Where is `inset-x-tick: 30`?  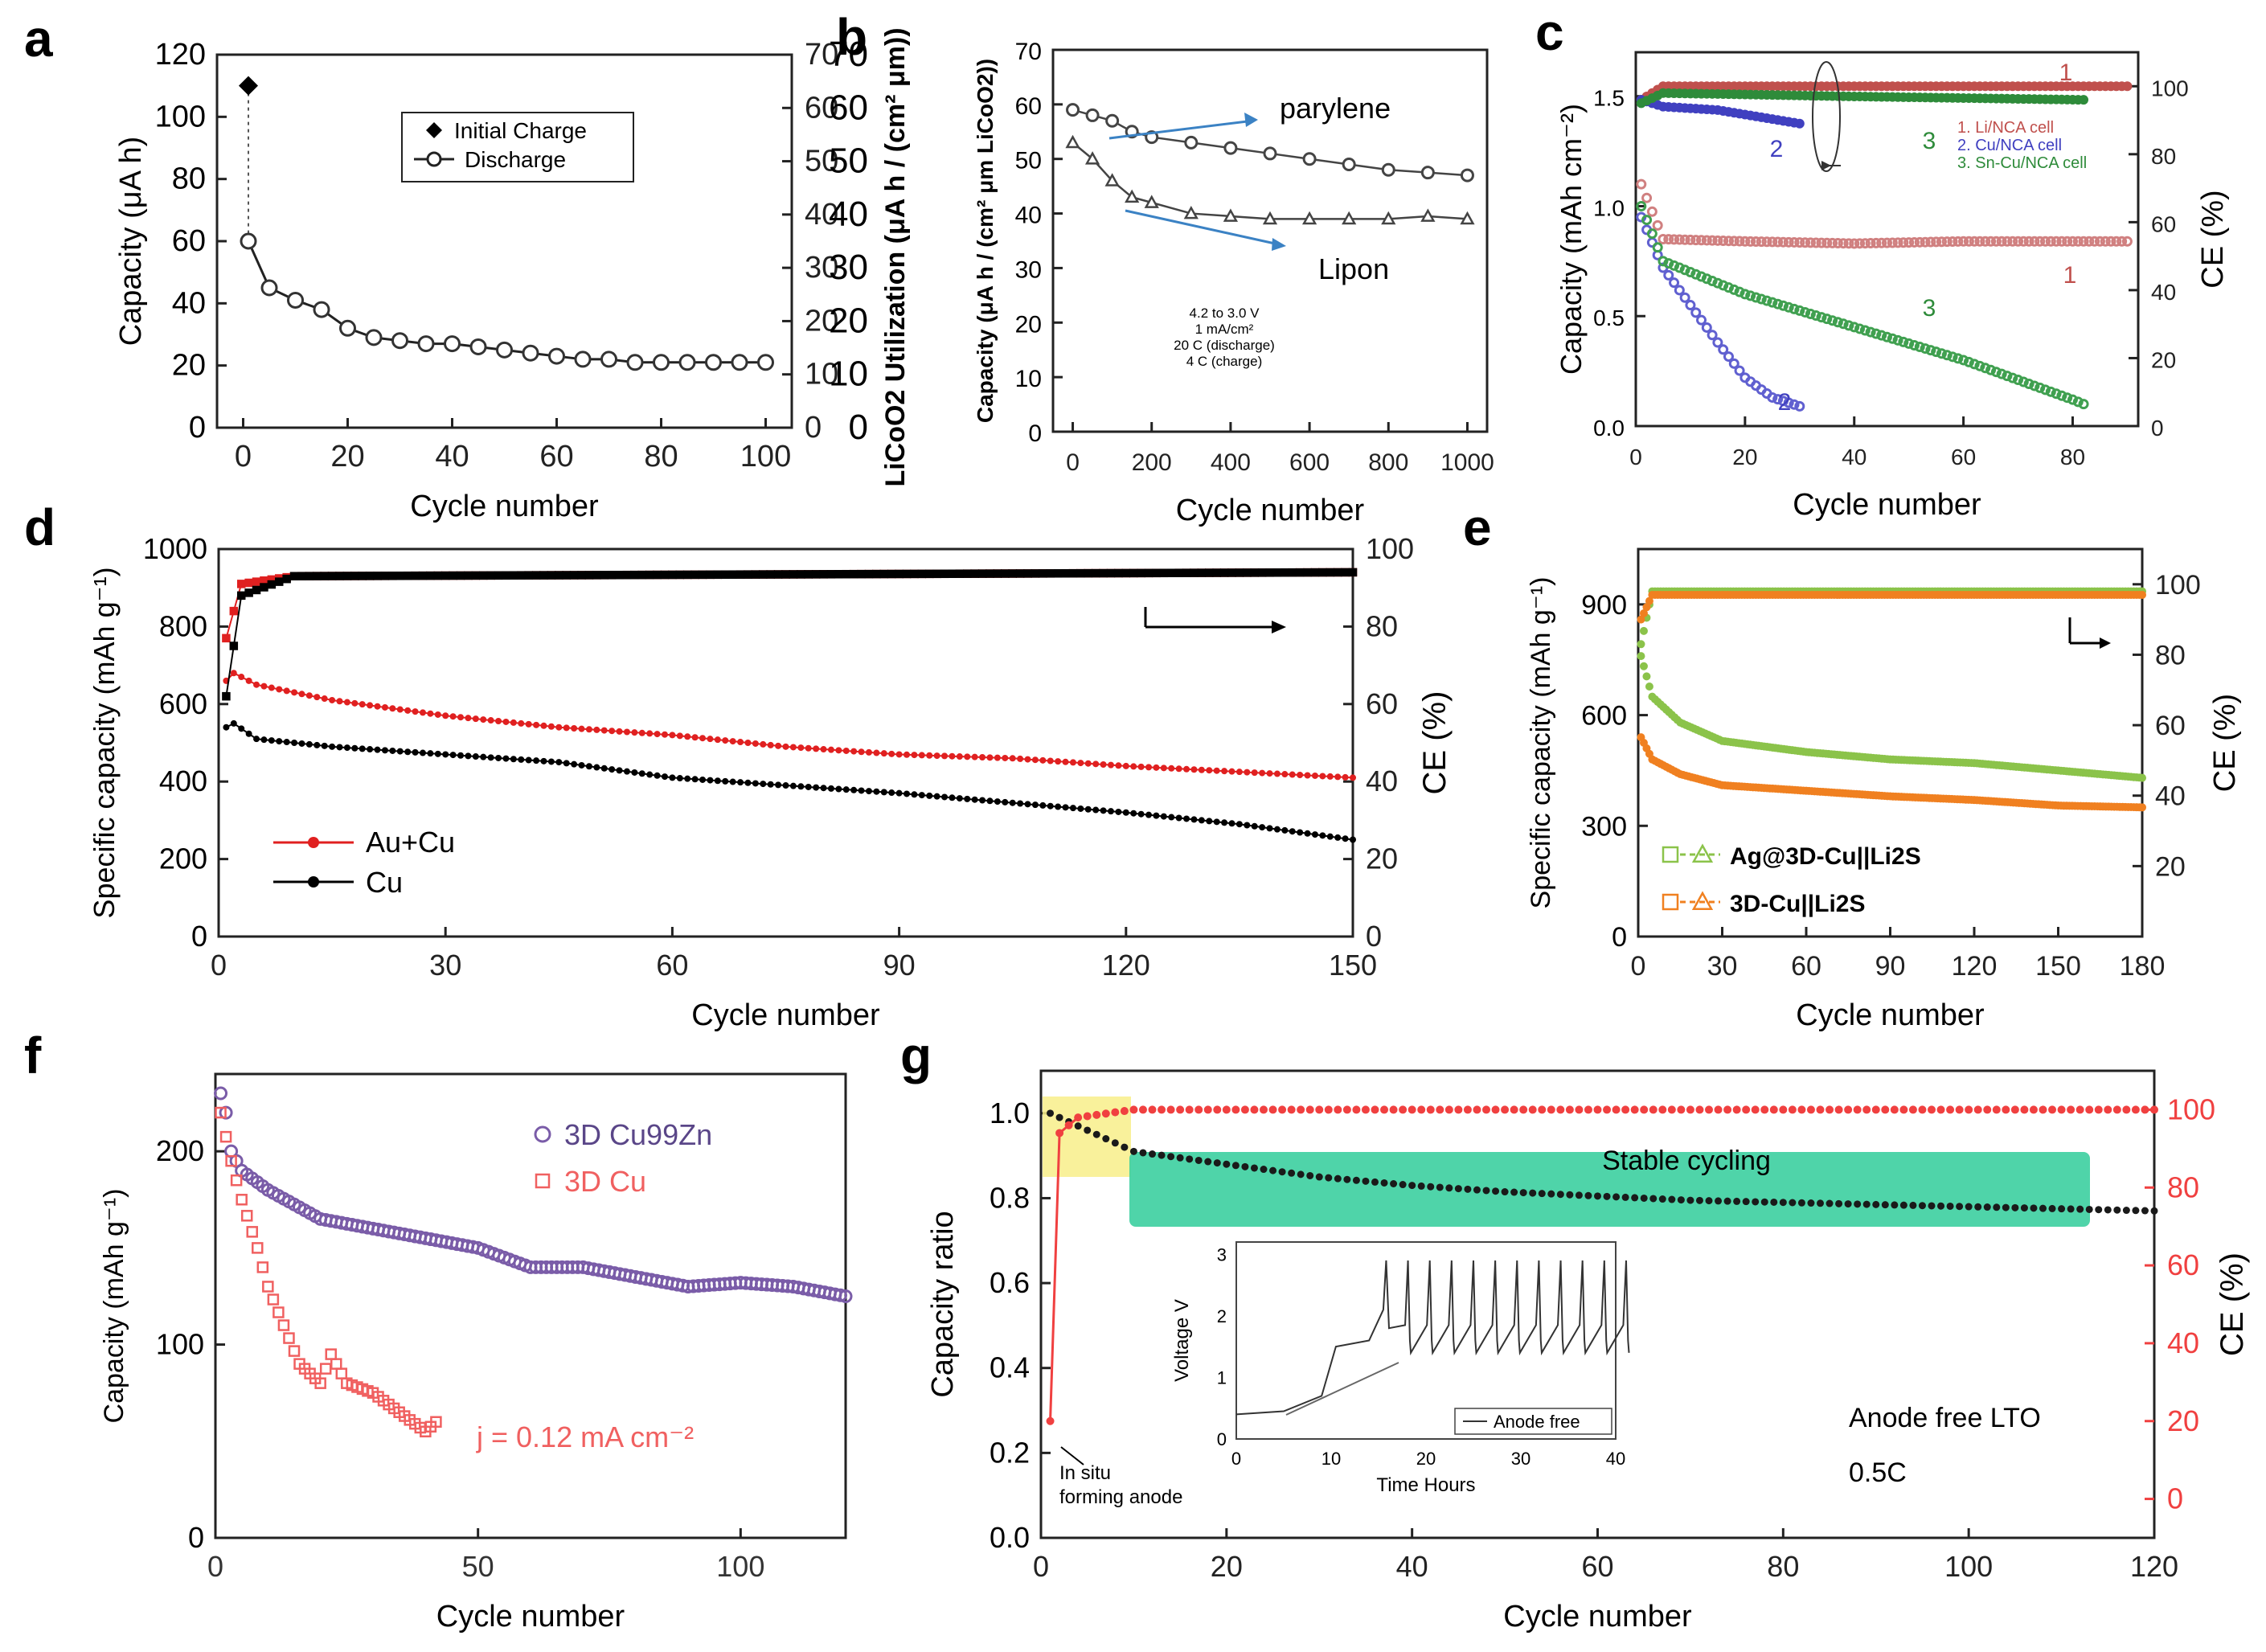 inset-x-tick: 30 is located at coordinates (1520, 1459).